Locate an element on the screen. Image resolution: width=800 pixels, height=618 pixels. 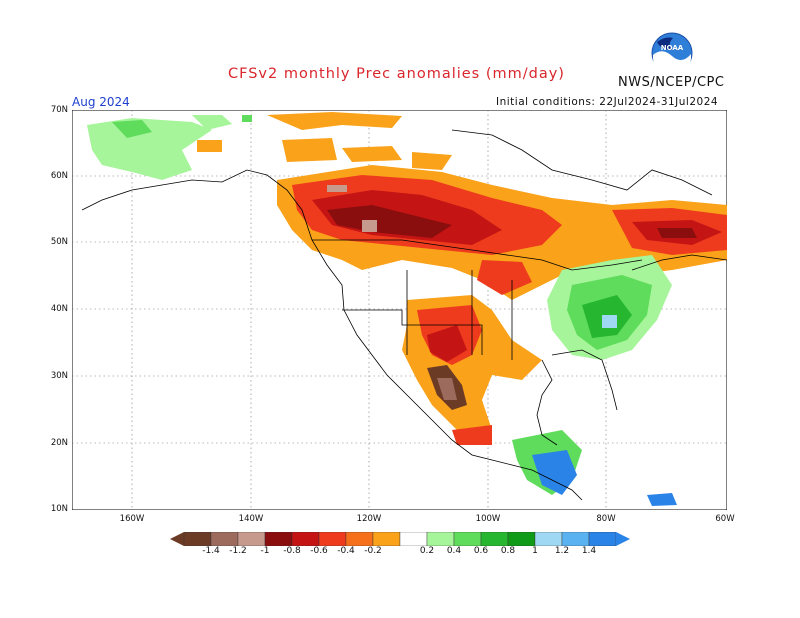
wet-region-east-blue is located at coordinates (609, 321).